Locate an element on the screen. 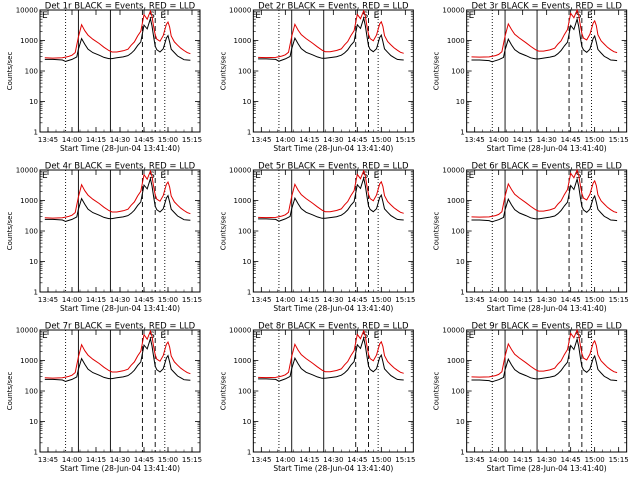 The width and height of the screenshot is (640, 480). panel-title: Det 8r BLACK = Events, RED = LLD is located at coordinates (333, 327).